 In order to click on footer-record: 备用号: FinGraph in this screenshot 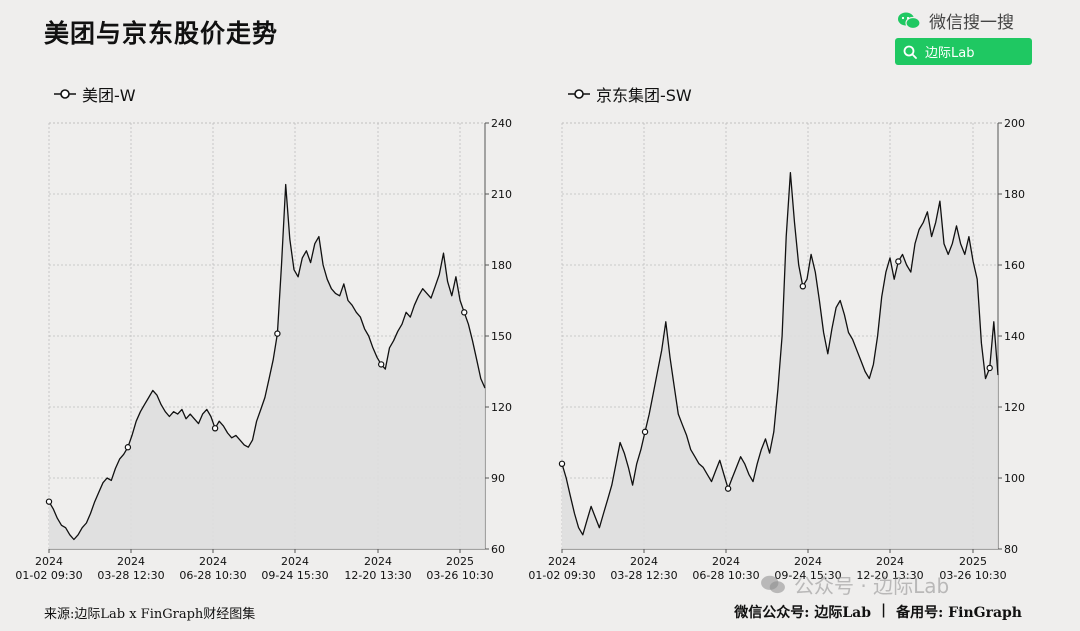, I will do `click(959, 613)`.